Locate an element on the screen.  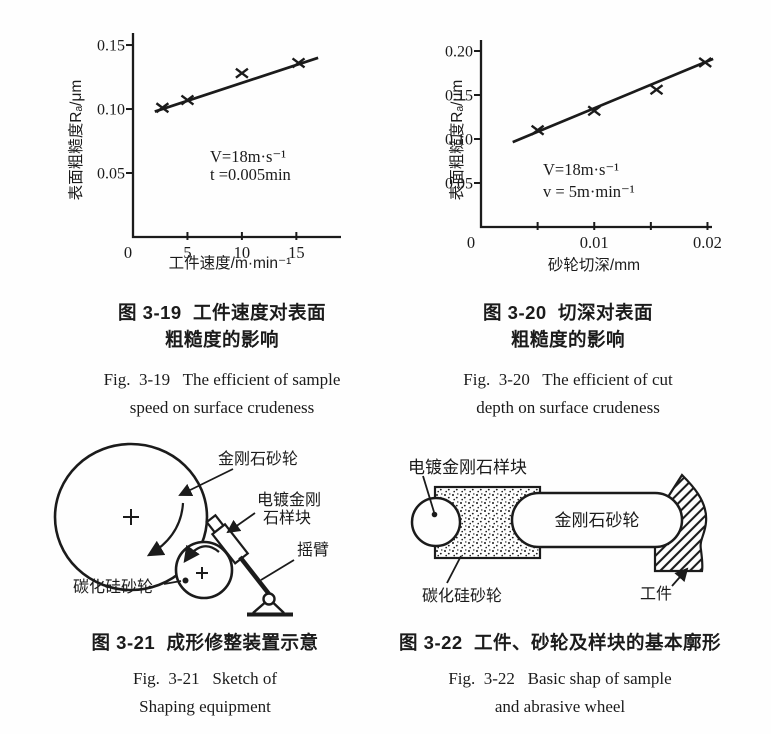
y-tick-label: 0.20 is located at coordinates (459, 52).